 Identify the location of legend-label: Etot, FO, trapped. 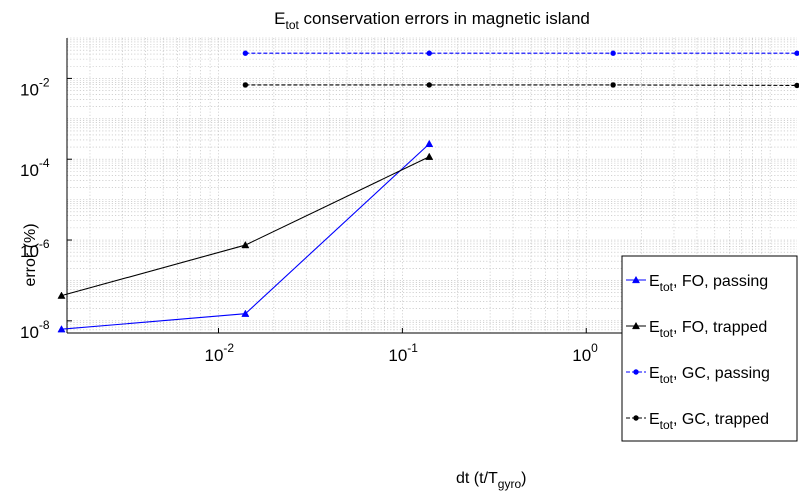
(708, 329).